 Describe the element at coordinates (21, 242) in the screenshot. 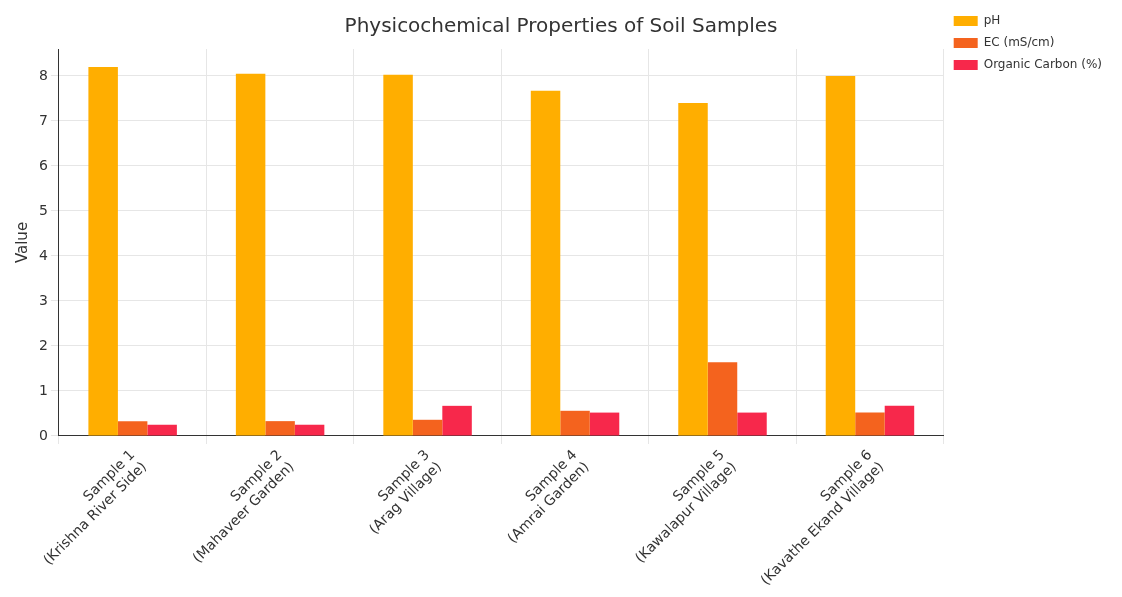

I see `y-axis-title: Value` at that location.